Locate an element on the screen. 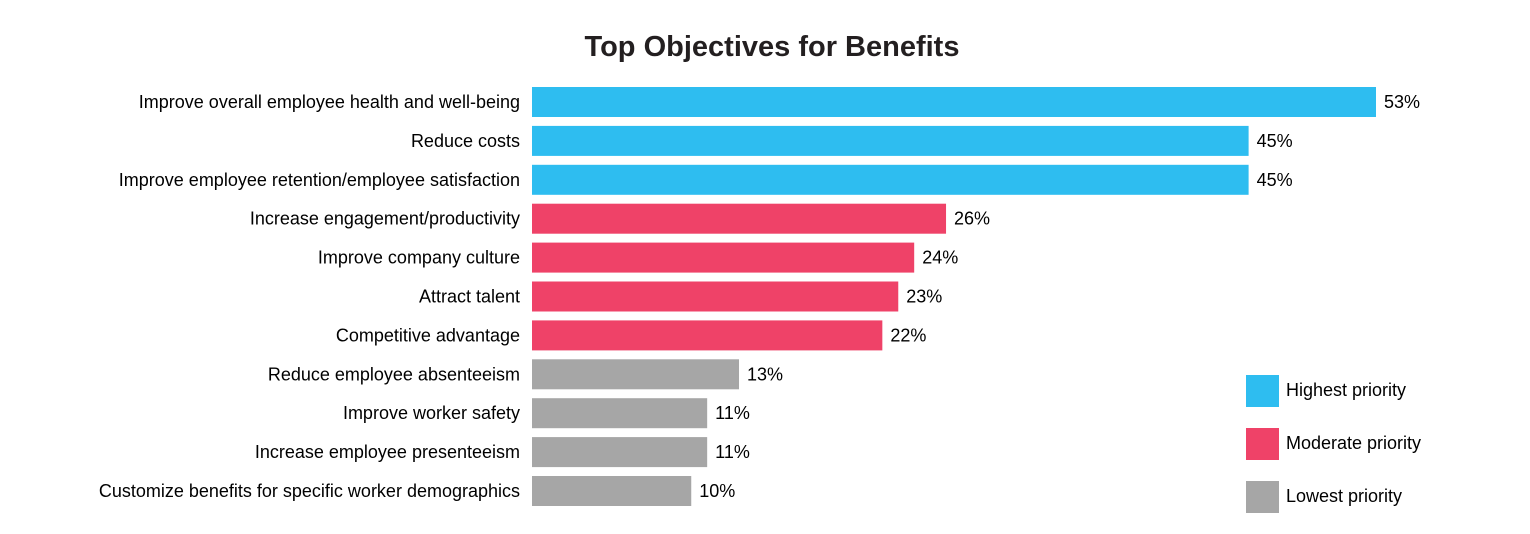 Image resolution: width=1530 pixels, height=534 pixels. category-label: Increase engagement/productivity is located at coordinates (385, 219).